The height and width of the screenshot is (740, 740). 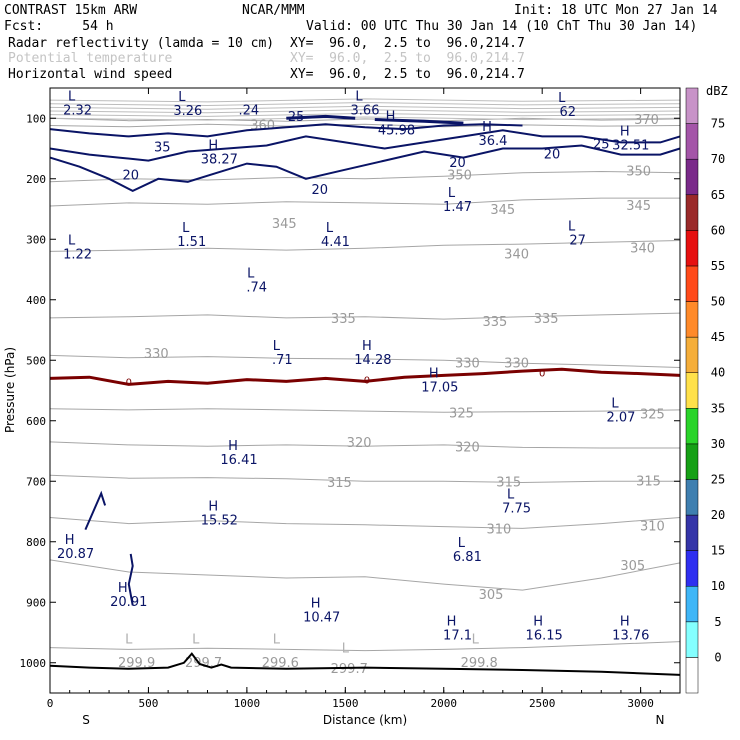 What do you see at coordinates (238, 460) in the screenshot?
I see `extremum-value: 16.41` at bounding box center [238, 460].